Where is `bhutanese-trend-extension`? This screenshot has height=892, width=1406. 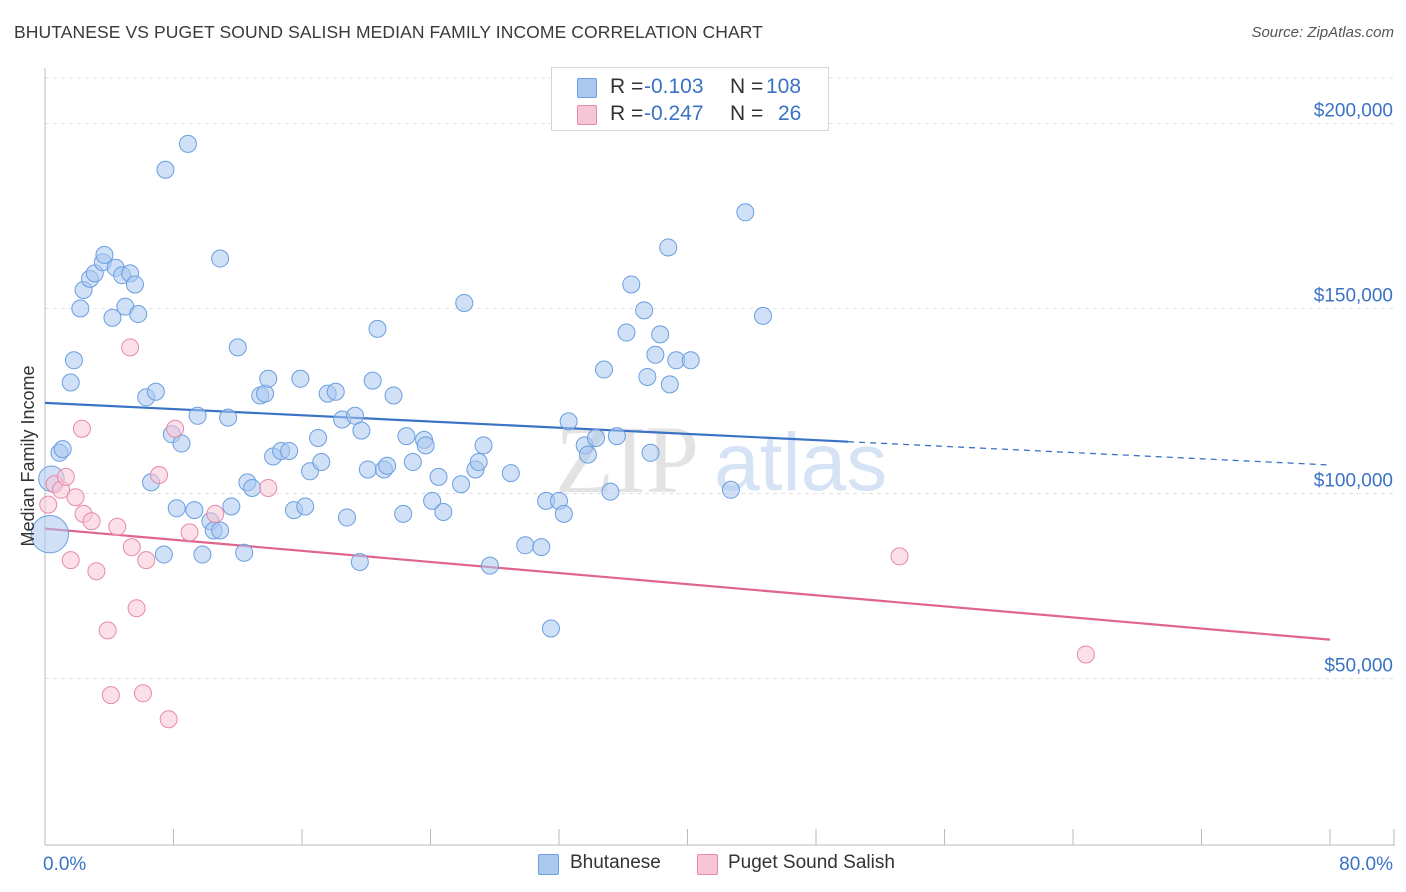
bhutanese-trend-extension is located at coordinates (1089, 453).